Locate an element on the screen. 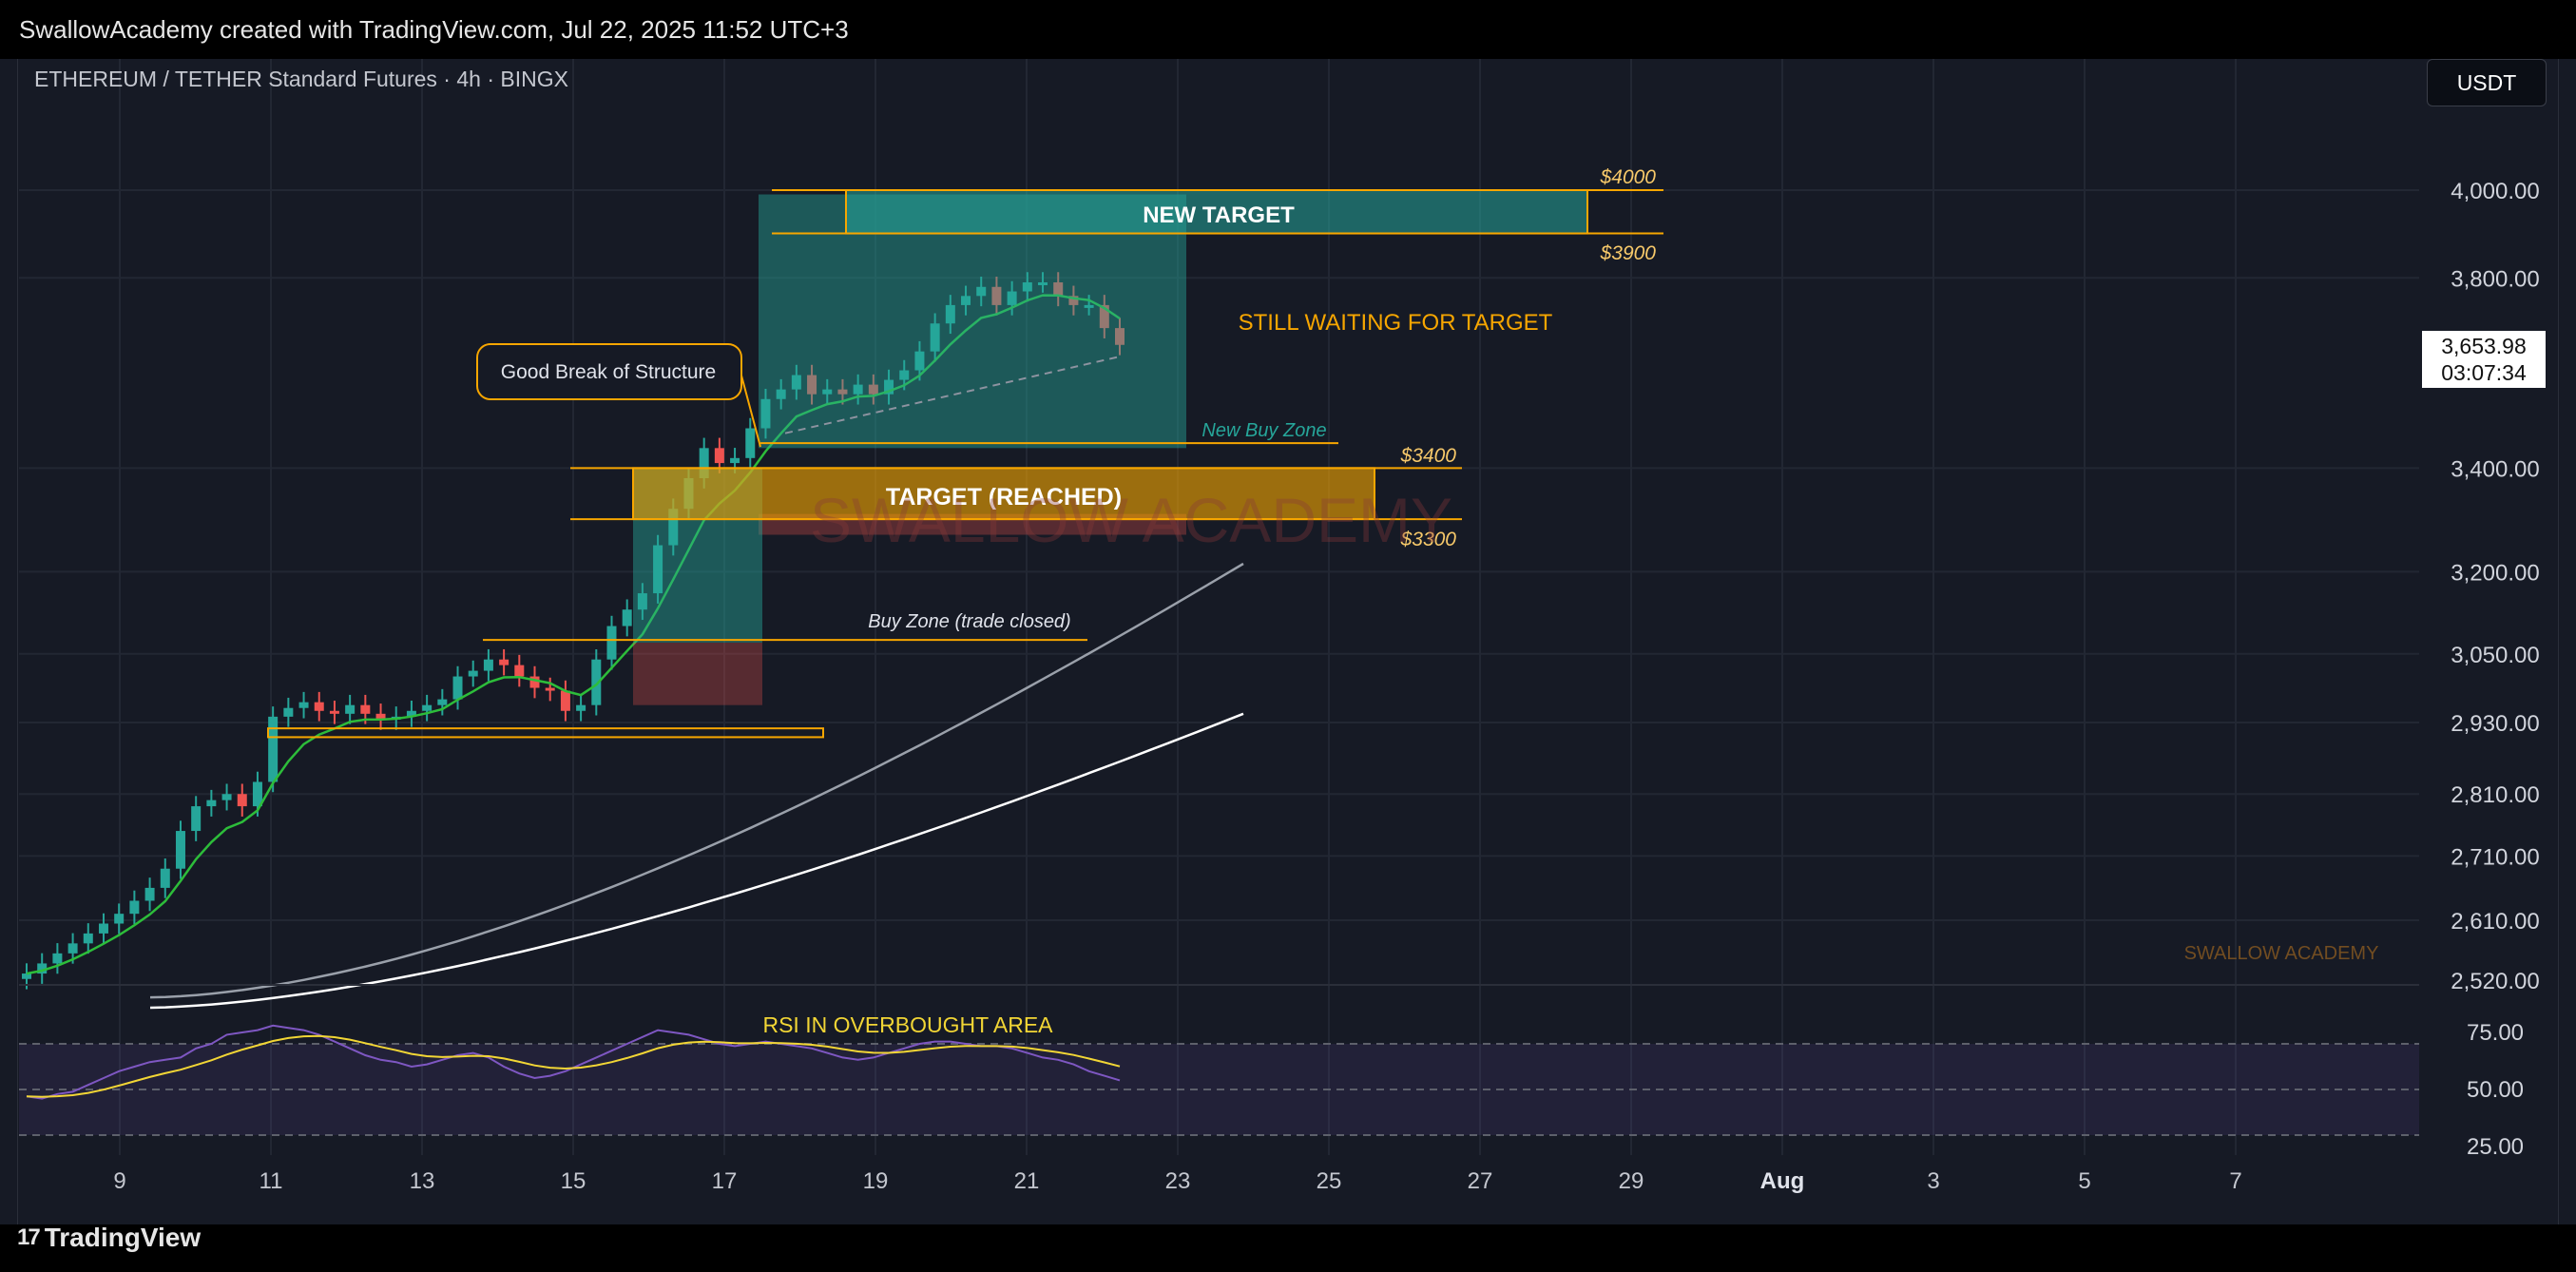 Image resolution: width=2576 pixels, height=1272 pixels. last-price-badge: 3,653.98 03:07:34 is located at coordinates (2484, 359).